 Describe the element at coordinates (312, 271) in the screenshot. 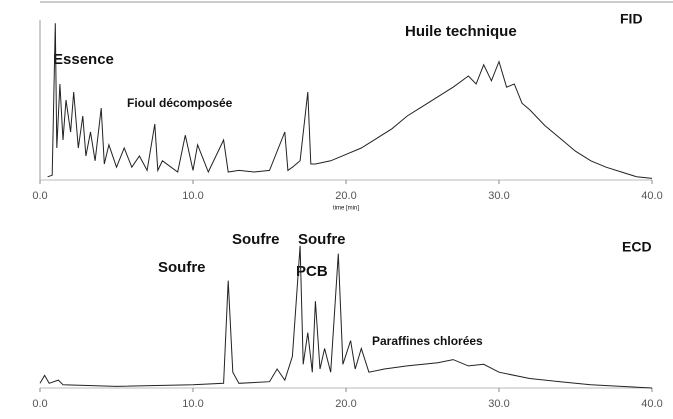

I see `annotation: PCB` at that location.